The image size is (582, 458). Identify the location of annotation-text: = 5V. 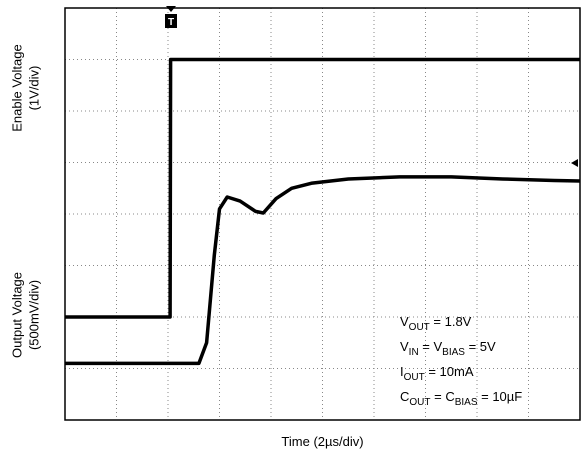
(480, 346).